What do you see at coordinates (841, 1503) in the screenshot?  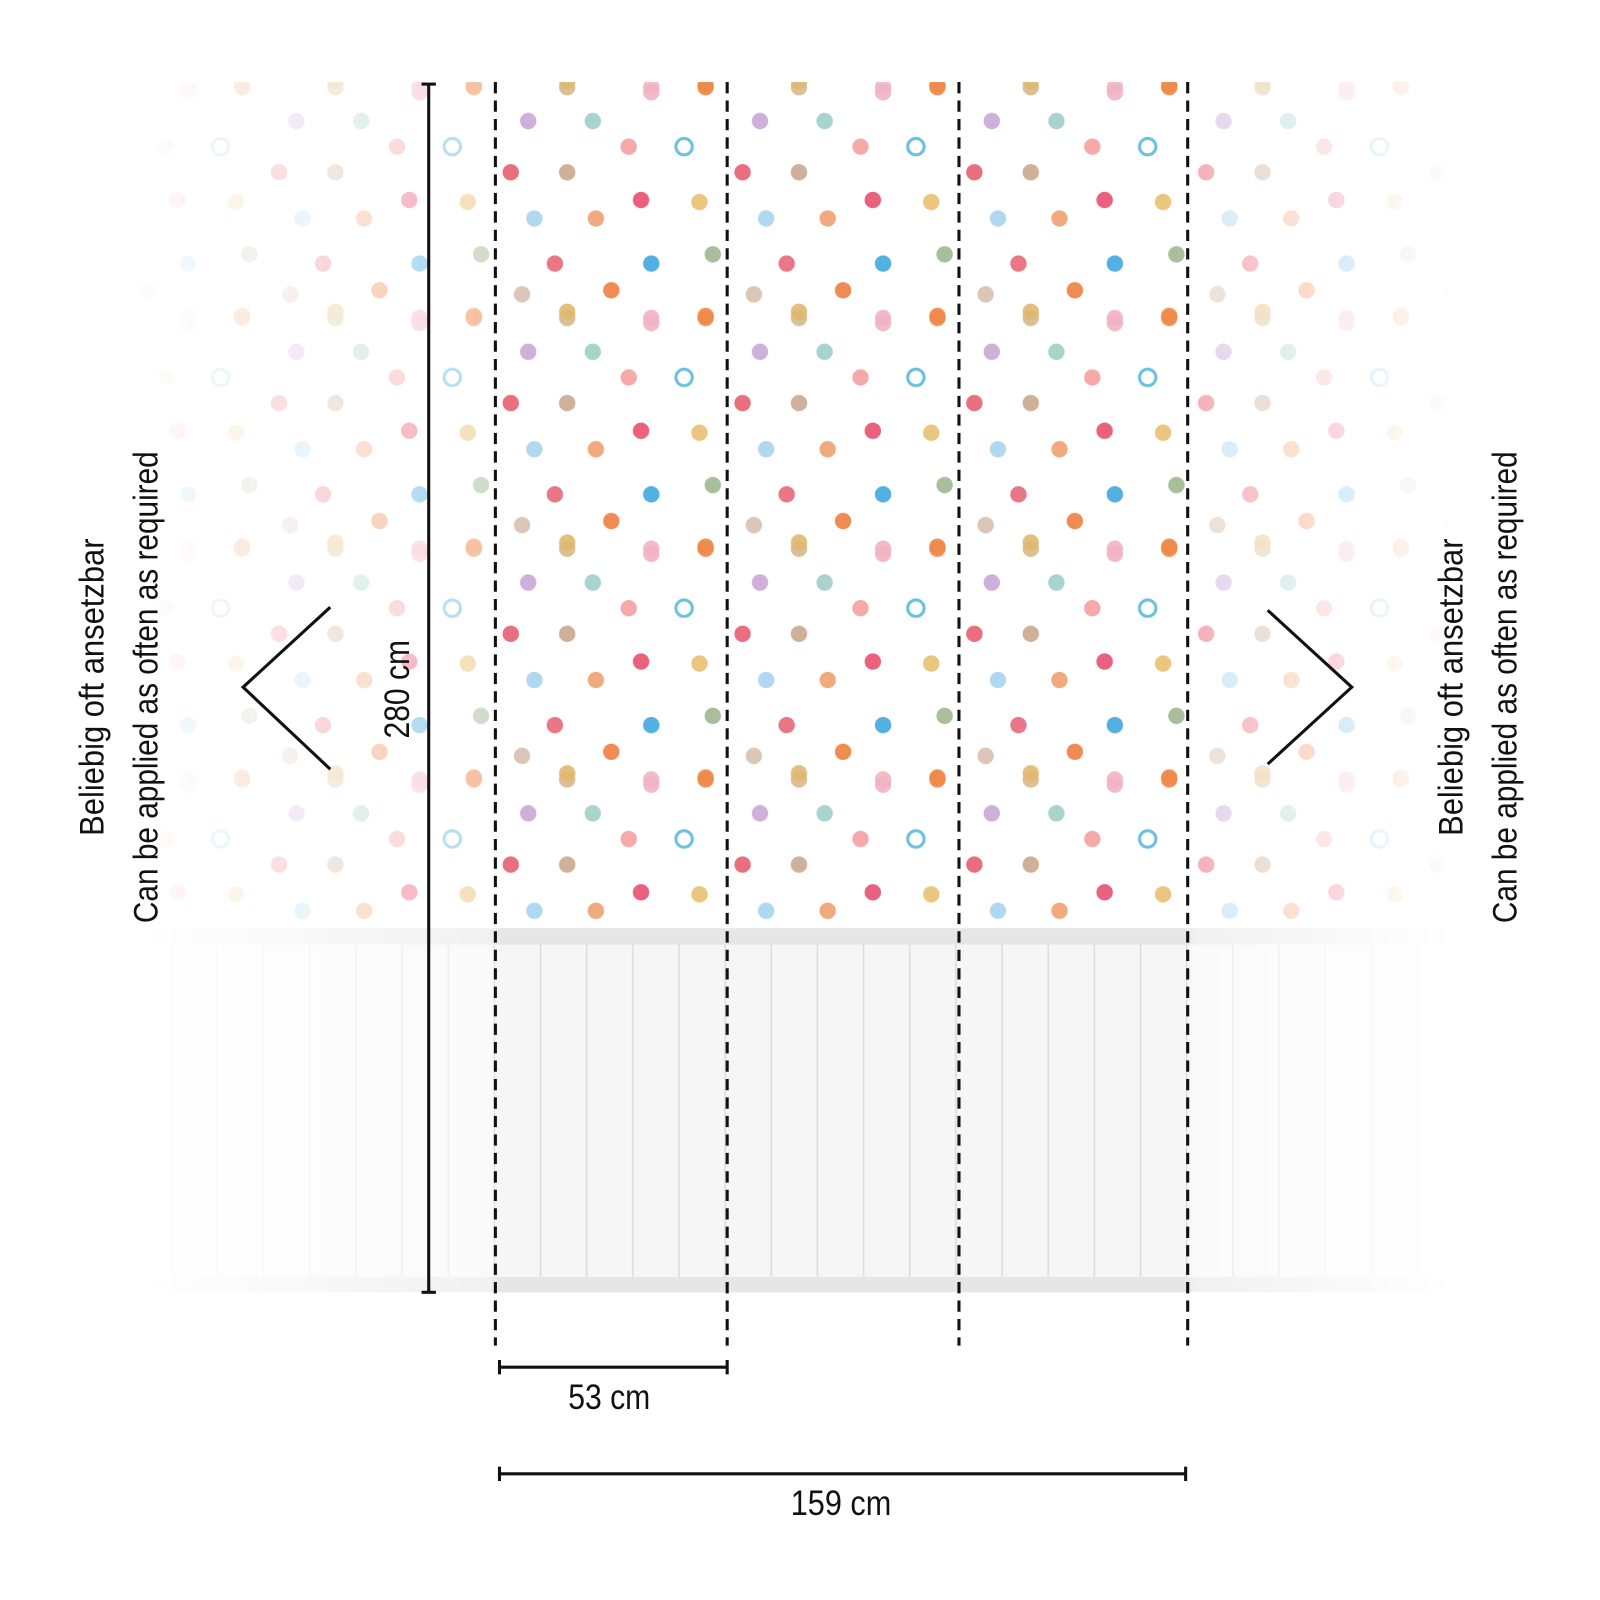 I see `total-width-label: 159 cm` at bounding box center [841, 1503].